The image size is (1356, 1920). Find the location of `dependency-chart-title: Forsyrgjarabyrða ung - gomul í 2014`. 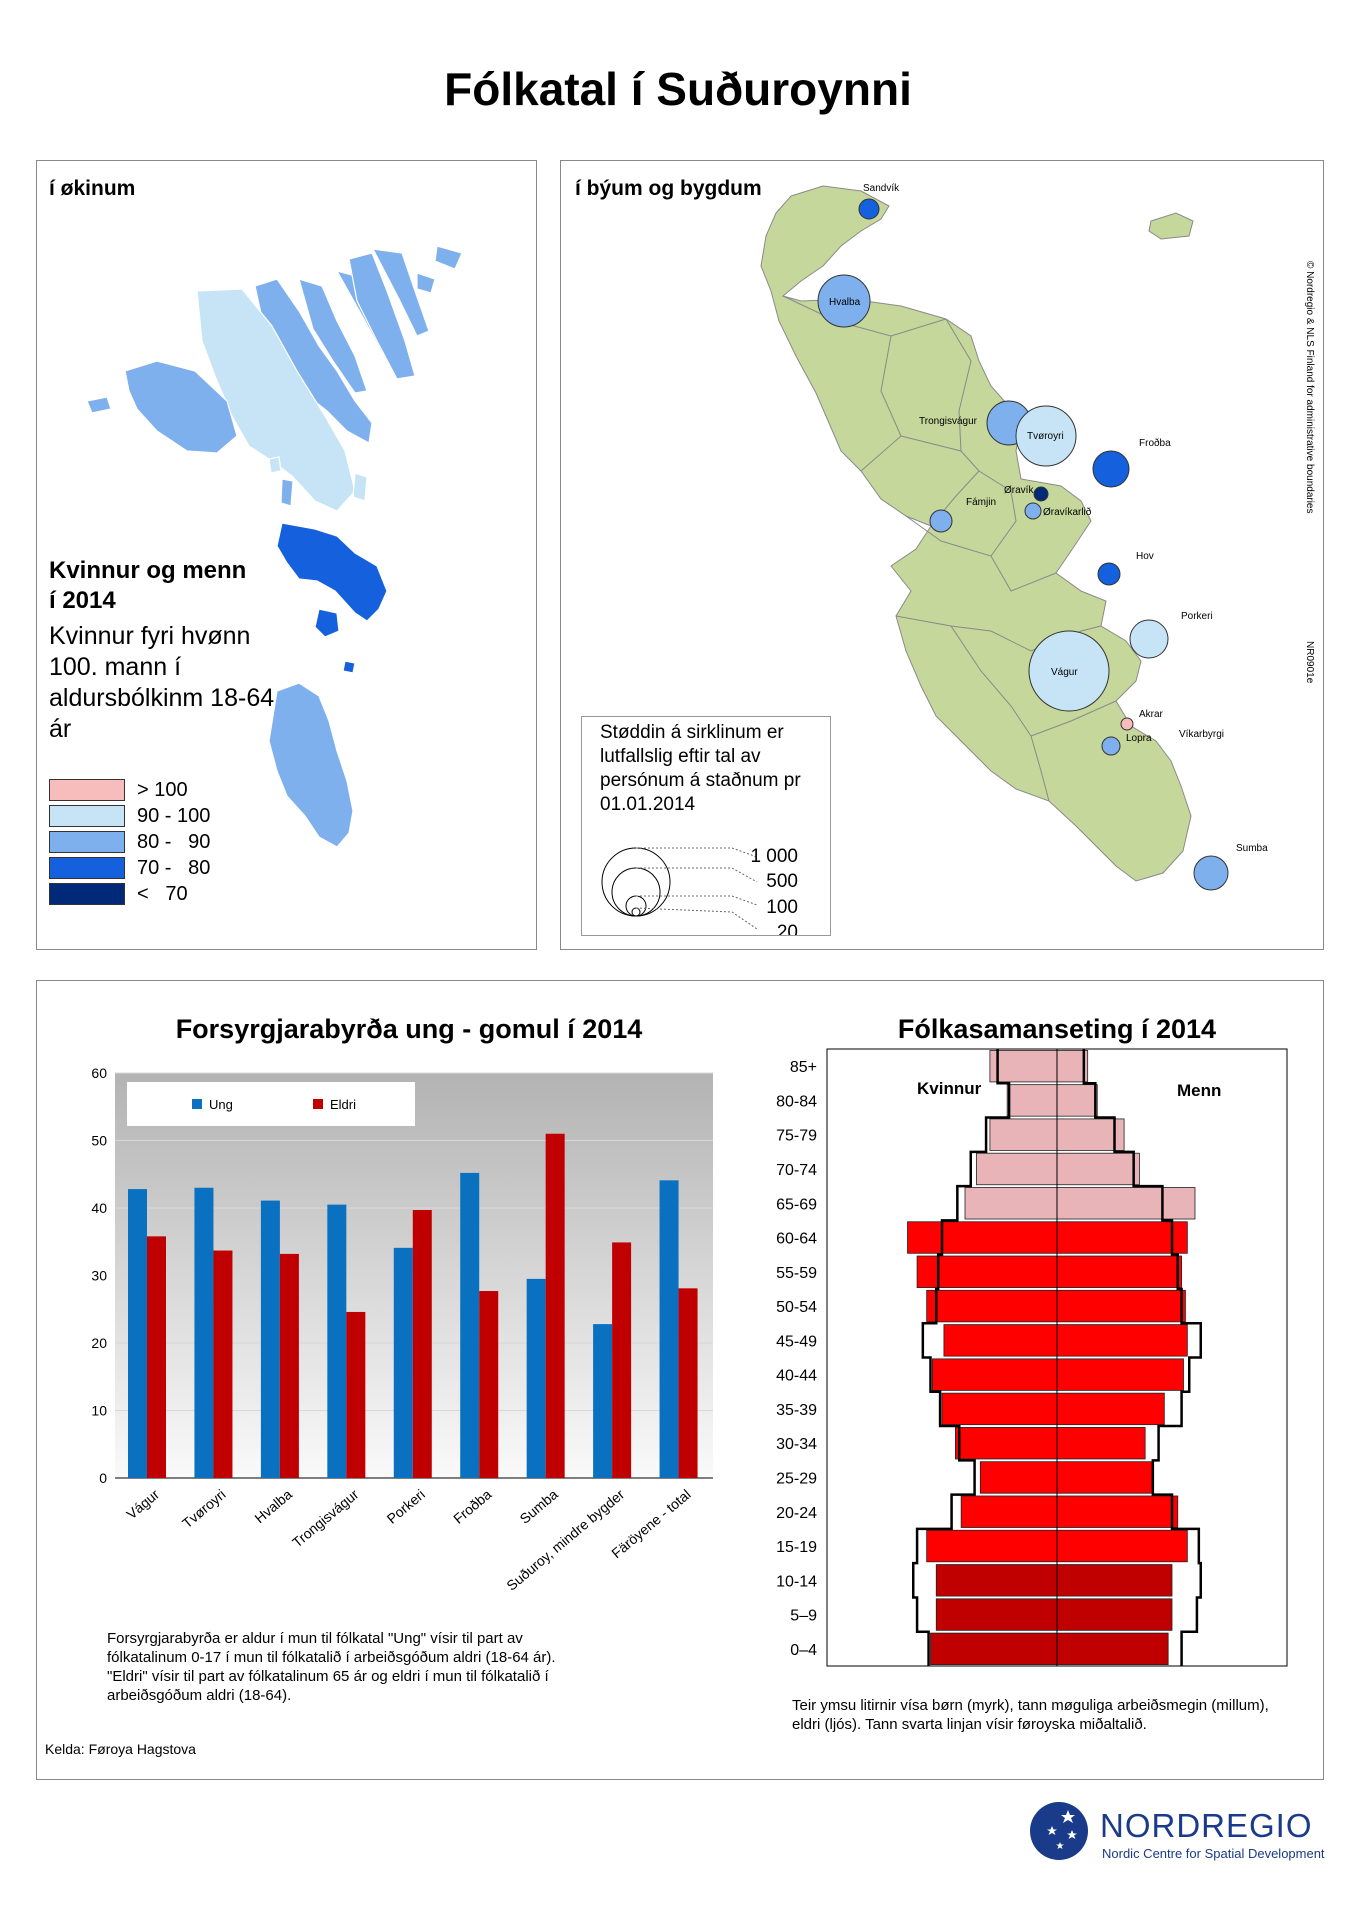

dependency-chart-title: Forsyrgjarabyrða ung - gomul í 2014 is located at coordinates (409, 1029).